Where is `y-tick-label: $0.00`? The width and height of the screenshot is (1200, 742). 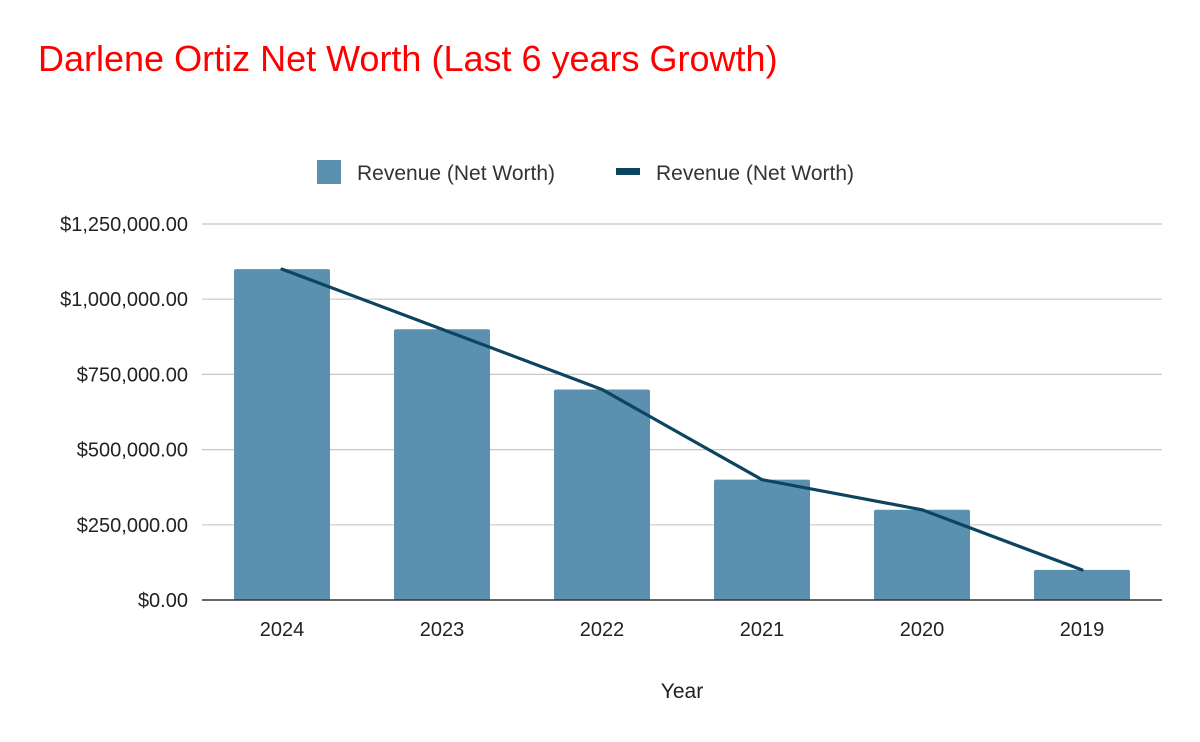 y-tick-label: $0.00 is located at coordinates (163, 601).